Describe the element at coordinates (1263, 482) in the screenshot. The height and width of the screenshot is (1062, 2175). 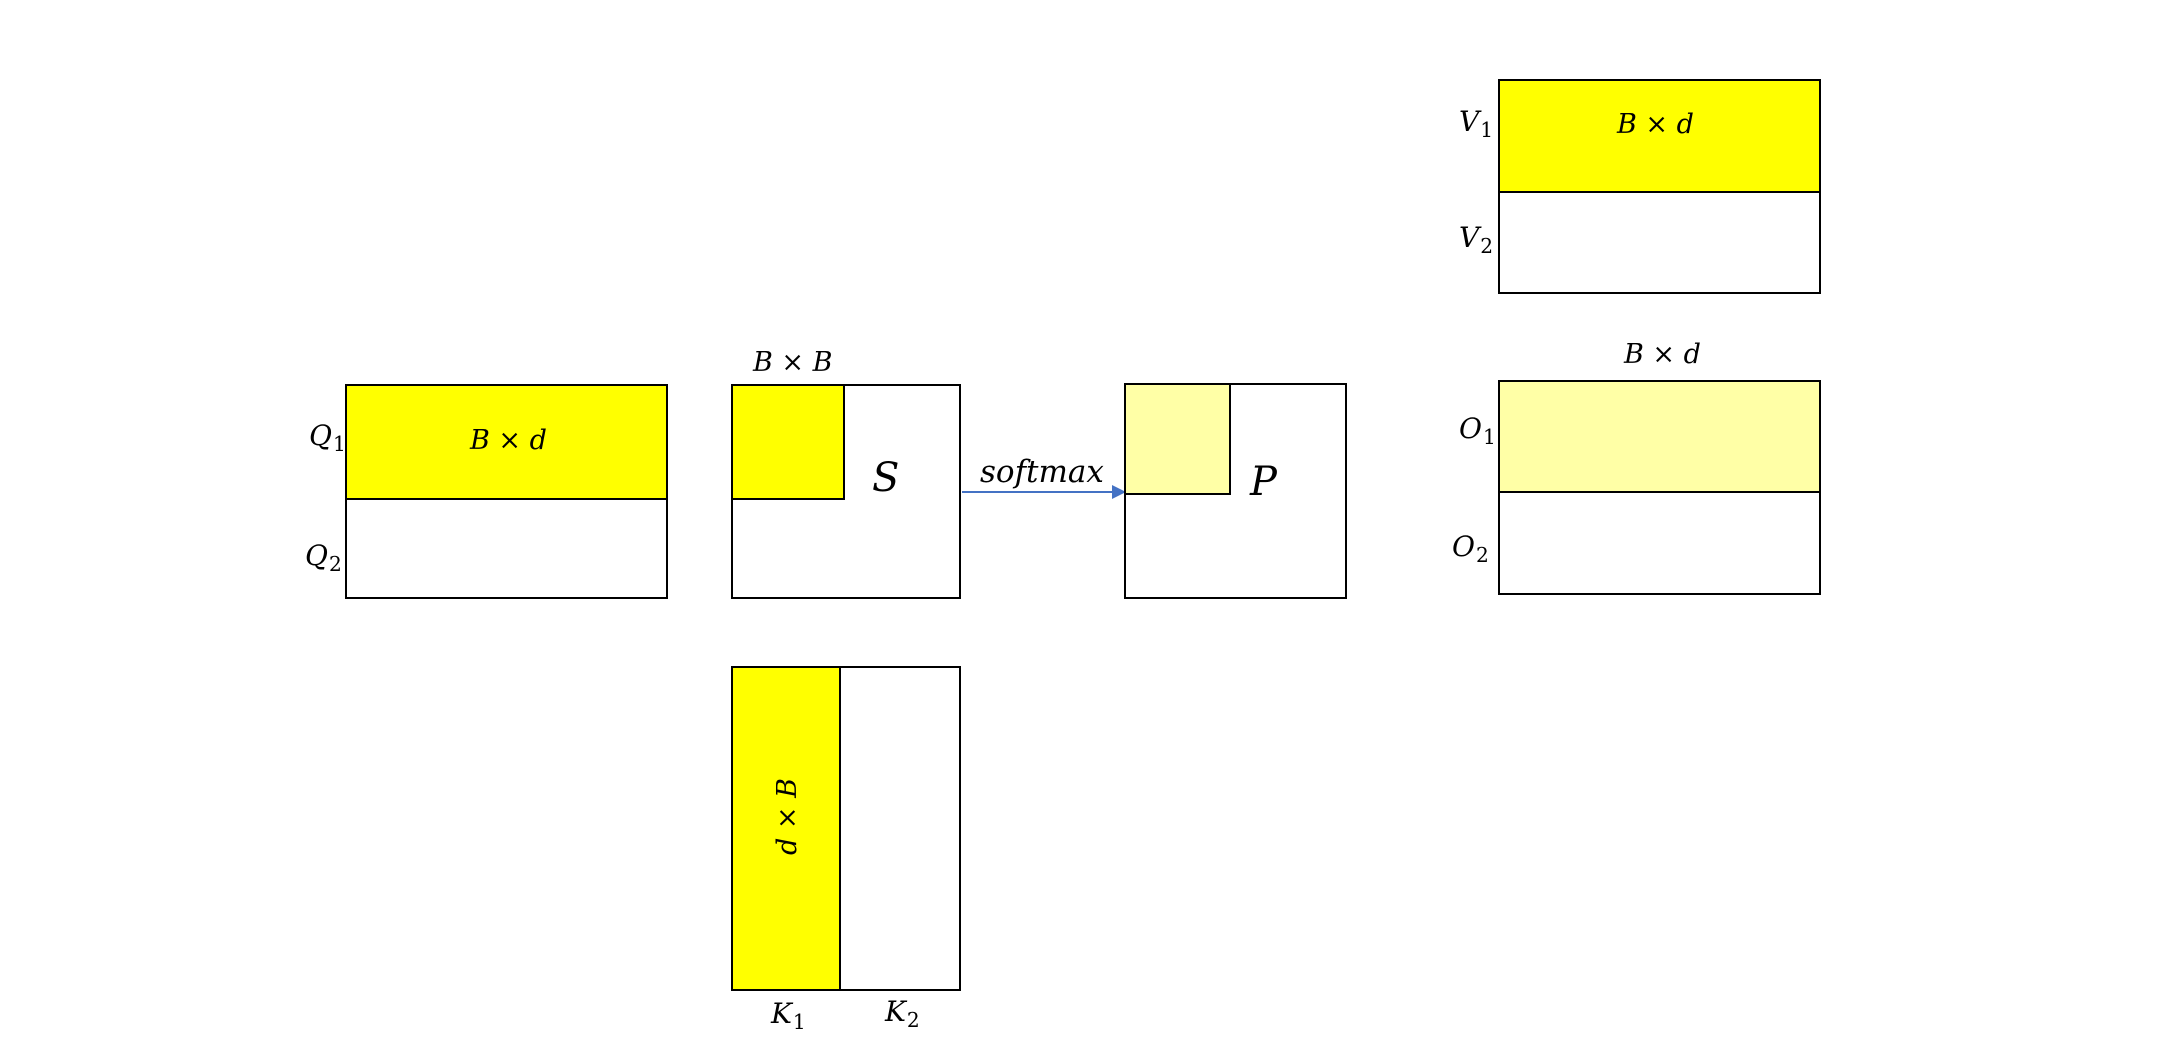
I see `p-matrix-label: P` at that location.